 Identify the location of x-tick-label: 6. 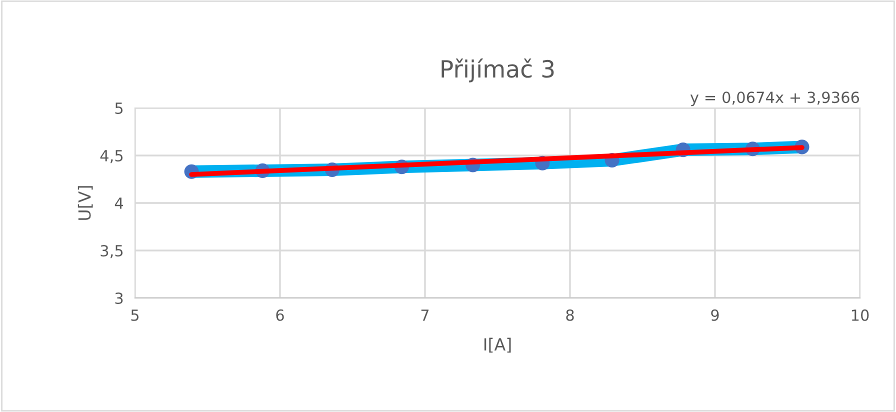
(280, 315).